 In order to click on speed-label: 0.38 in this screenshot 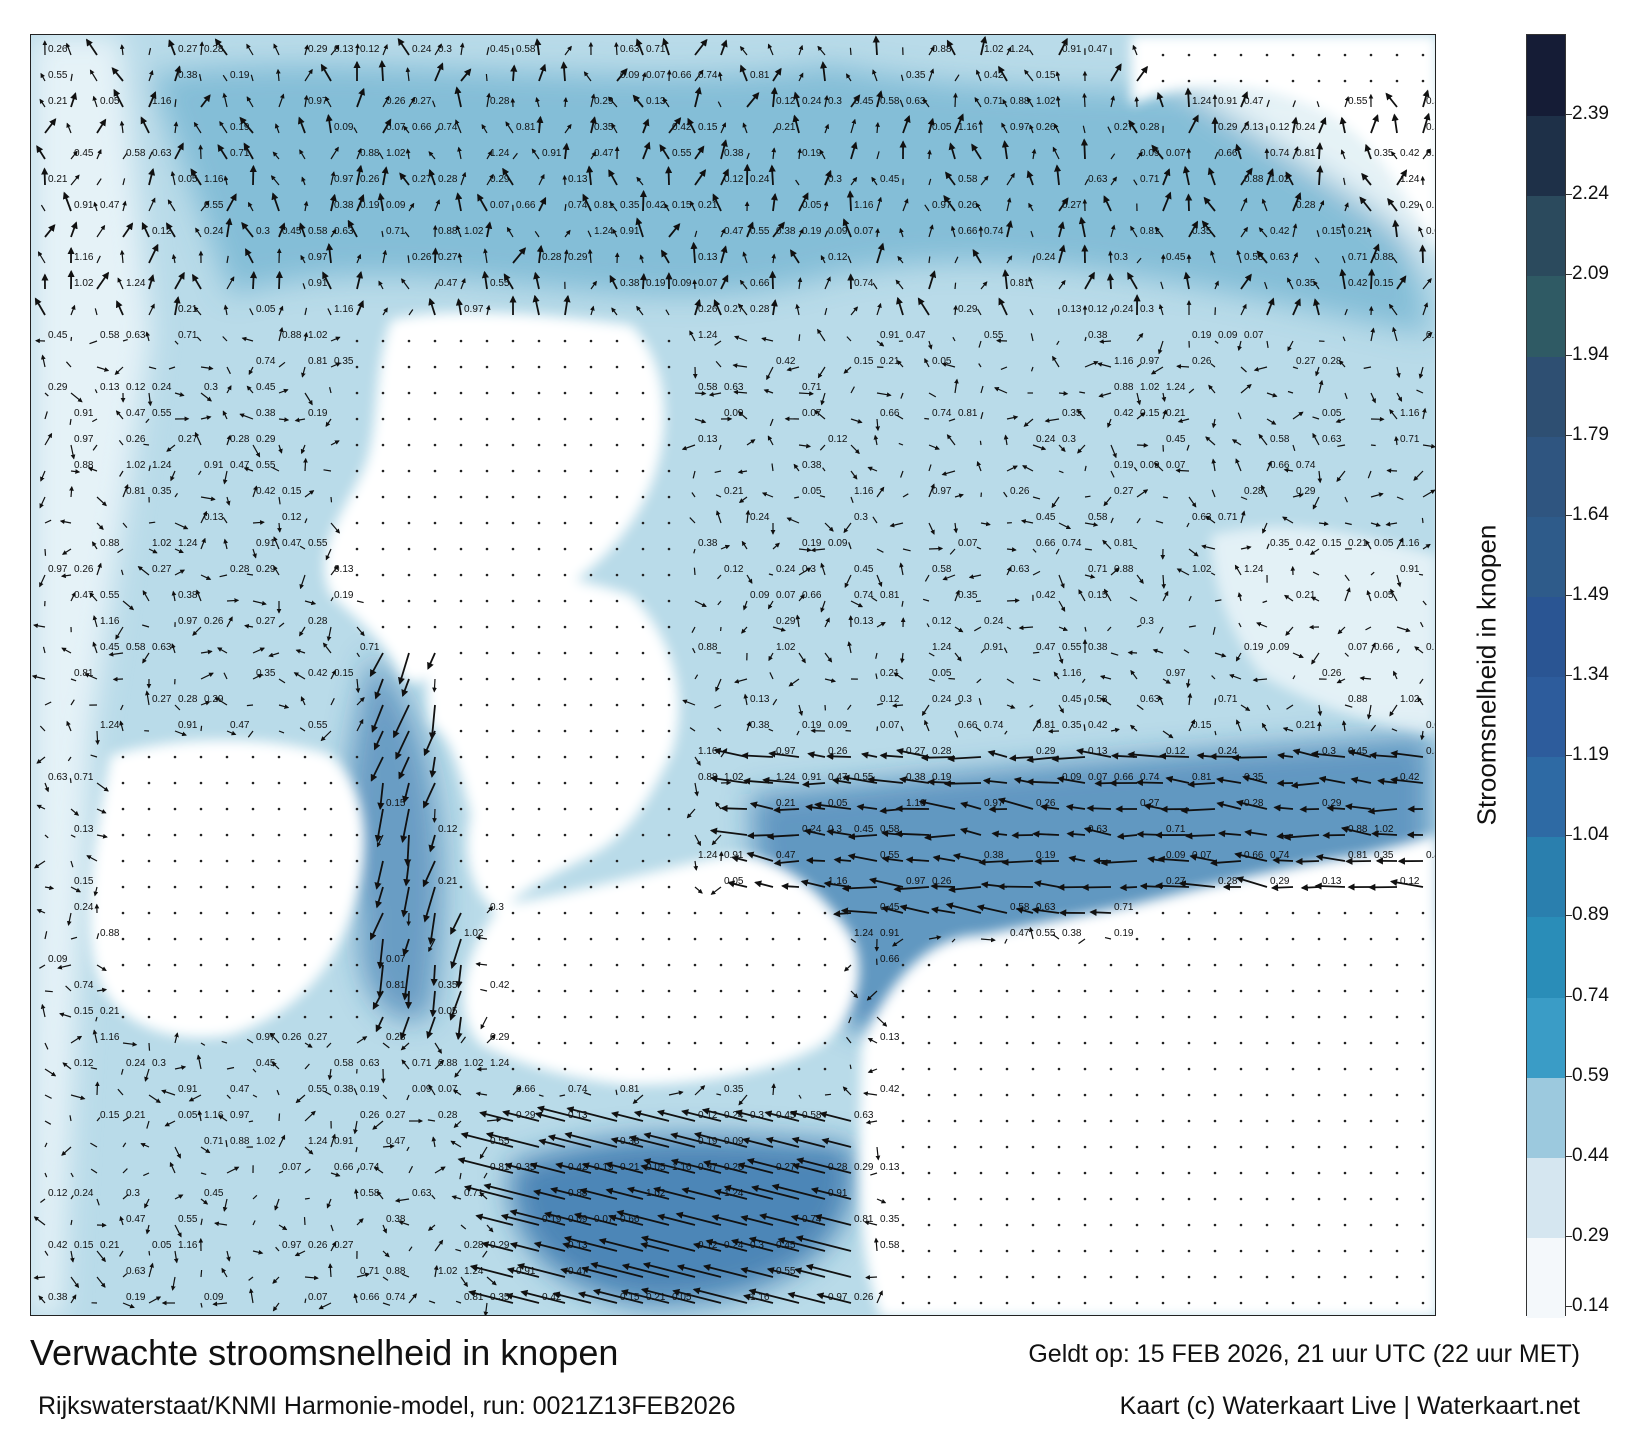, I will do `click(344, 1089)`.